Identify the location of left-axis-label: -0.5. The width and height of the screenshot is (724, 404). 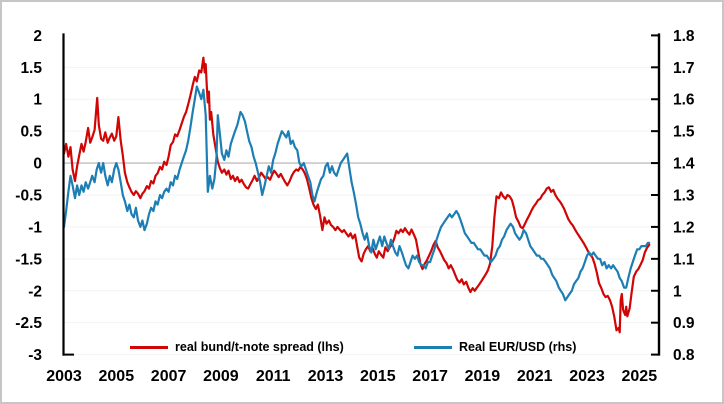
(28, 196).